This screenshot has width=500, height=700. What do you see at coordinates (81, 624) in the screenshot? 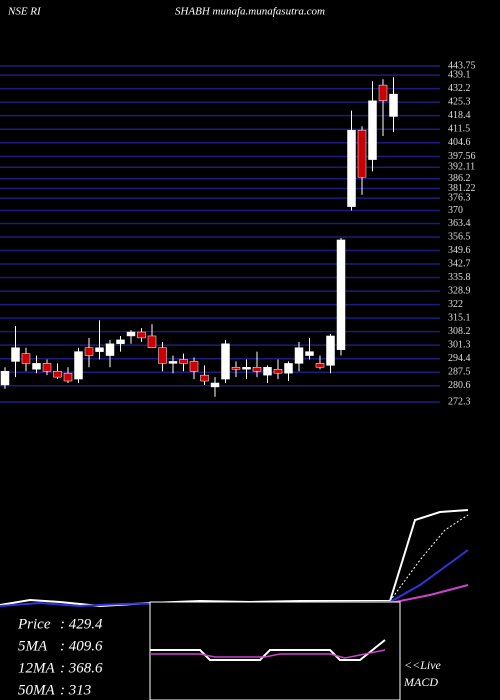
I see `stat-value: : 429.4` at bounding box center [81, 624].